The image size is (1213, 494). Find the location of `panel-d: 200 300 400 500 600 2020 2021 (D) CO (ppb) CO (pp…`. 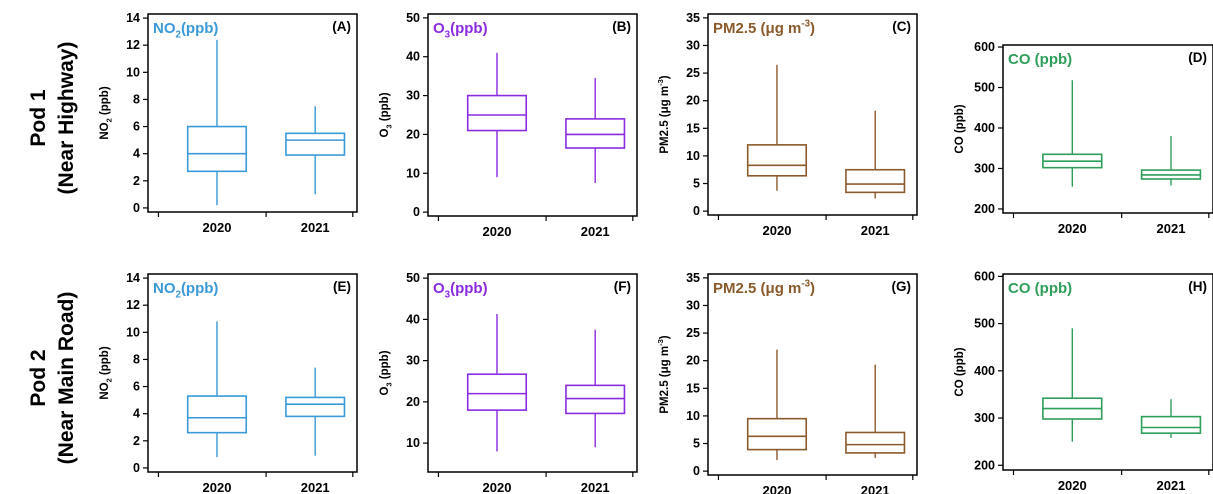

panel-d: 200 300 400 500 600 2020 2021 (D) CO (ppb) CO (pp… is located at coordinates (1083, 138).